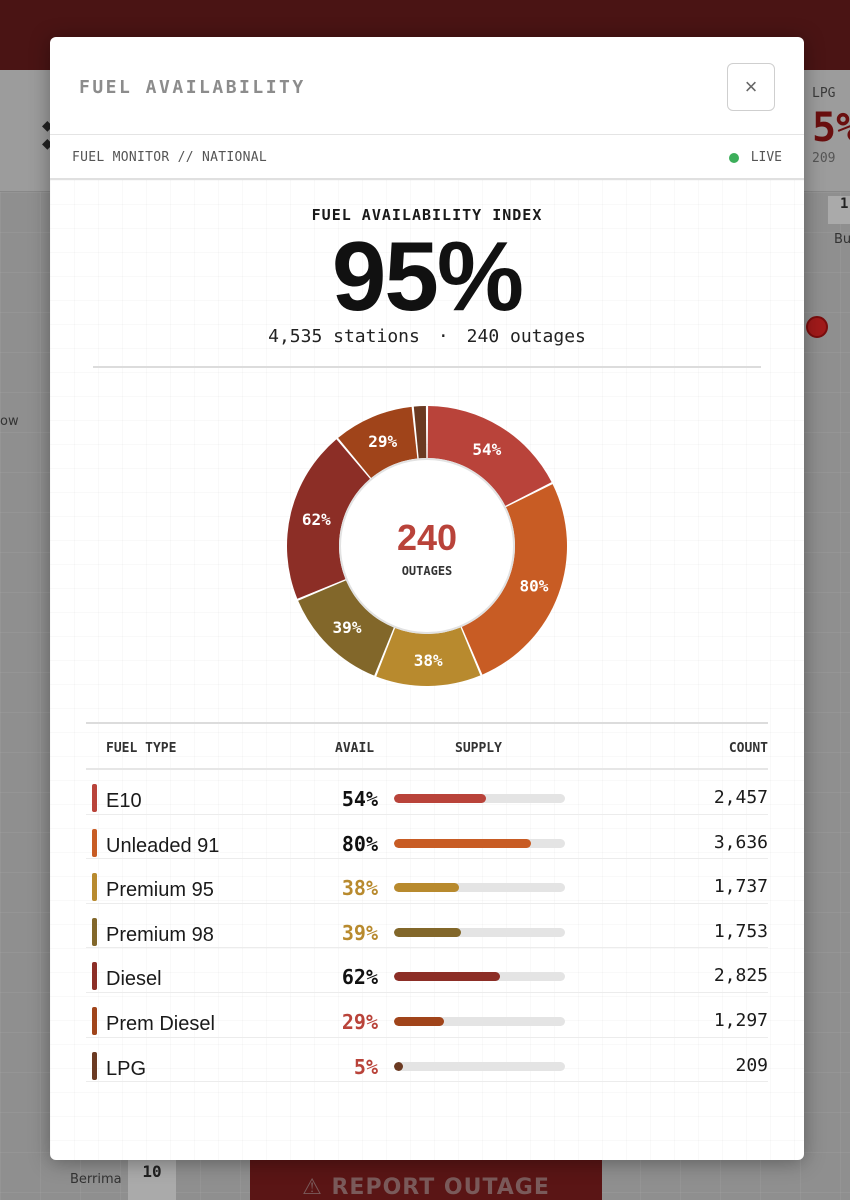 The image size is (850, 1200). I want to click on table-header: FUEL TYPE AVAIL SUPPLY COUNT, so click(427, 746).